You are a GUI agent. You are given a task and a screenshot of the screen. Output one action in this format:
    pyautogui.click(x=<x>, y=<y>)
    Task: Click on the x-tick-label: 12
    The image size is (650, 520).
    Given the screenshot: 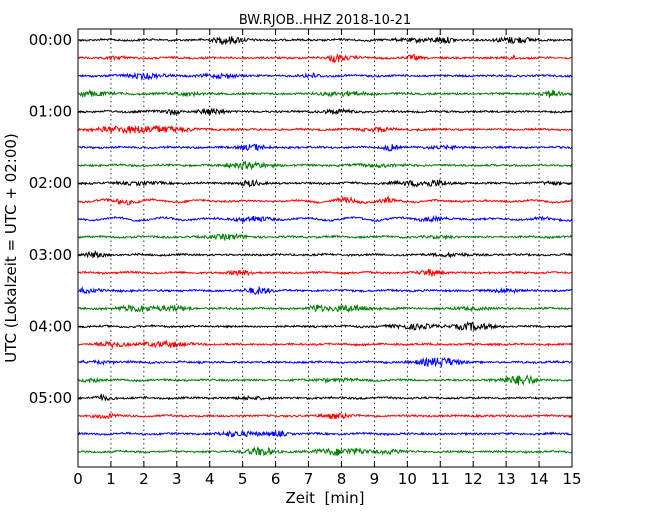 What is the action you would take?
    pyautogui.click(x=473, y=479)
    